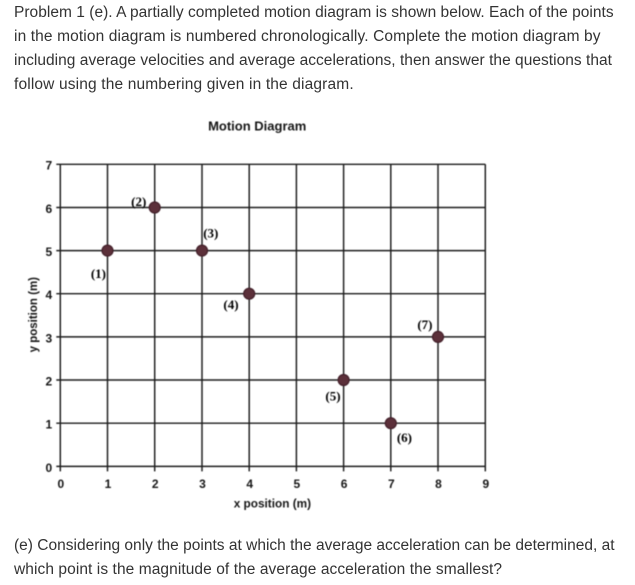 Image resolution: width=635 pixels, height=585 pixels. Describe the element at coordinates (230, 304) in the screenshot. I see `svg-text: (4)` at that location.